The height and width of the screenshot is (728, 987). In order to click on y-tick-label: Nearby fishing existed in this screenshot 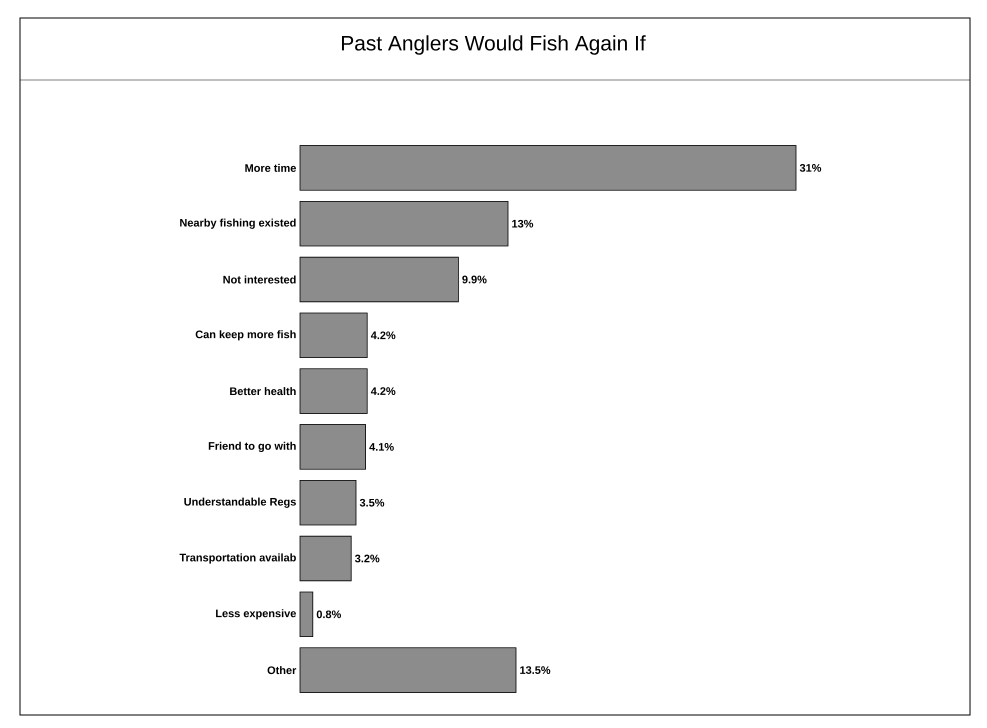, I will do `click(238, 223)`.